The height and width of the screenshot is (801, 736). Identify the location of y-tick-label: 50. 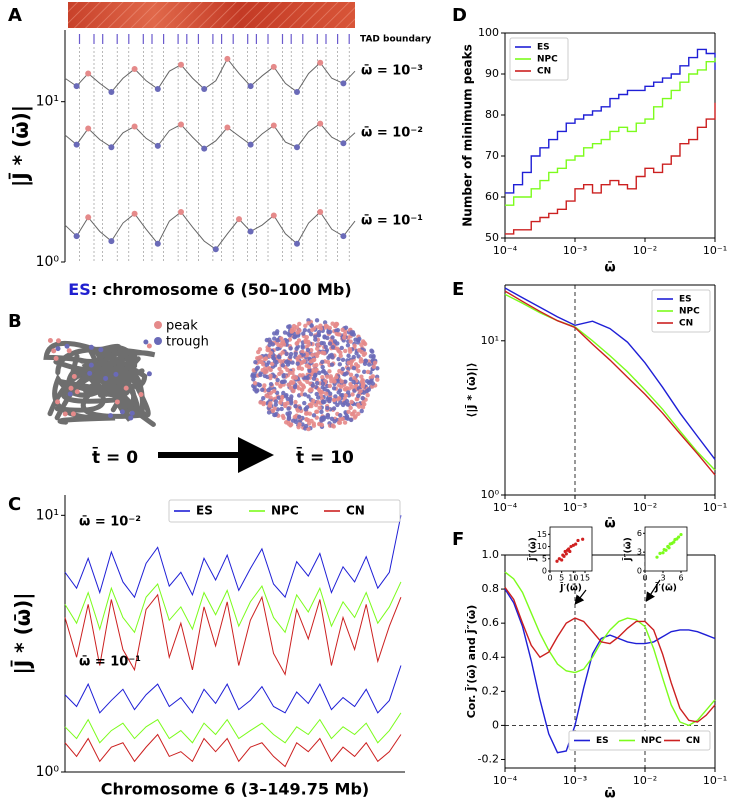
(492, 237).